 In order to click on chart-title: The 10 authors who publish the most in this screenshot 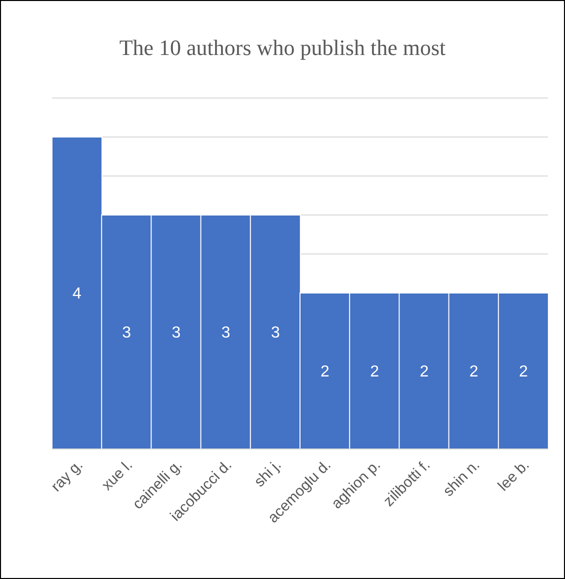, I will do `click(282, 48)`.